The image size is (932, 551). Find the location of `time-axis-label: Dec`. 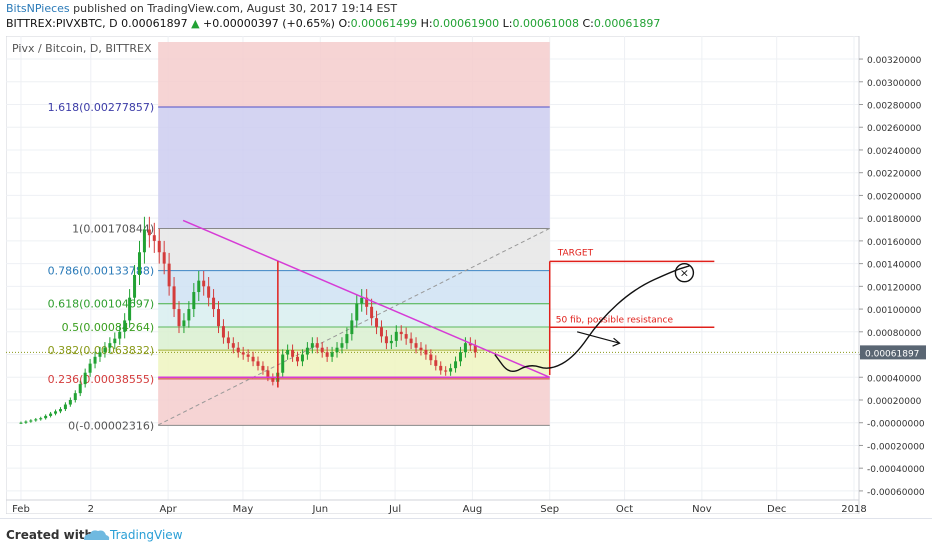

time-axis-label: Dec is located at coordinates (776, 509).